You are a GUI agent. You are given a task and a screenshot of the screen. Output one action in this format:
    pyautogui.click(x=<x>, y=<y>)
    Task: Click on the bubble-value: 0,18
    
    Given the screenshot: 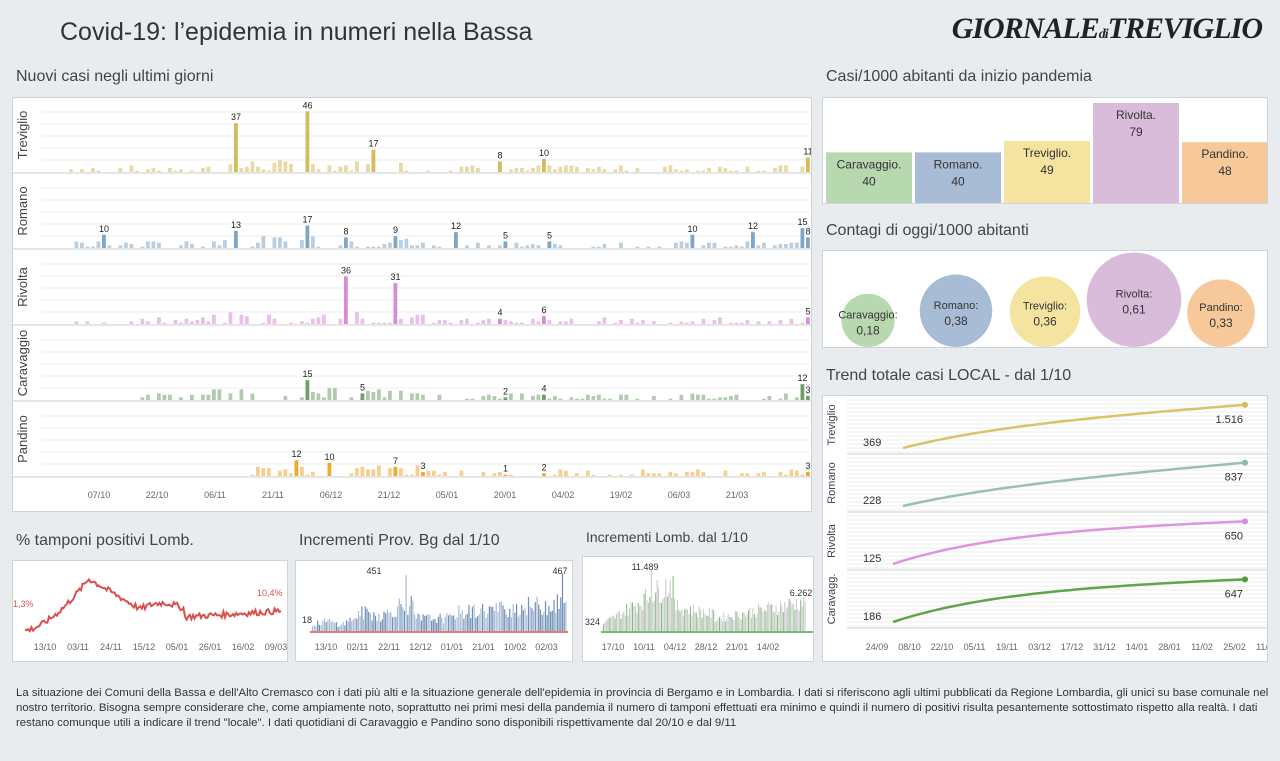 What is the action you would take?
    pyautogui.click(x=868, y=330)
    